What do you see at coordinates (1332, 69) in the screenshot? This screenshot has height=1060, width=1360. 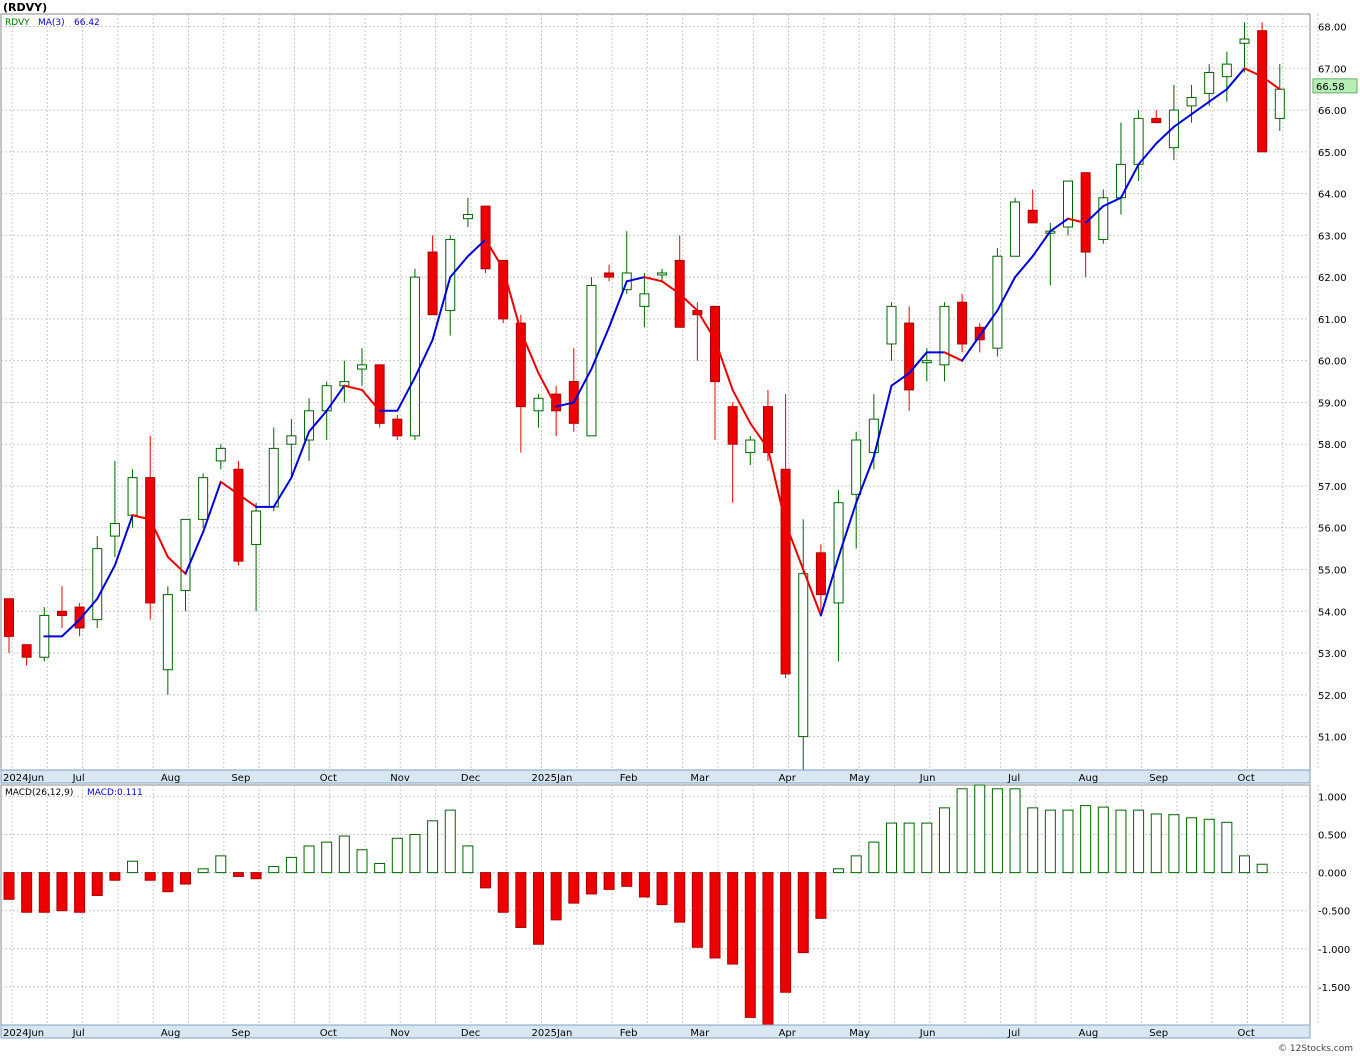 I see `price-y-tick-label: 67.00` at bounding box center [1332, 69].